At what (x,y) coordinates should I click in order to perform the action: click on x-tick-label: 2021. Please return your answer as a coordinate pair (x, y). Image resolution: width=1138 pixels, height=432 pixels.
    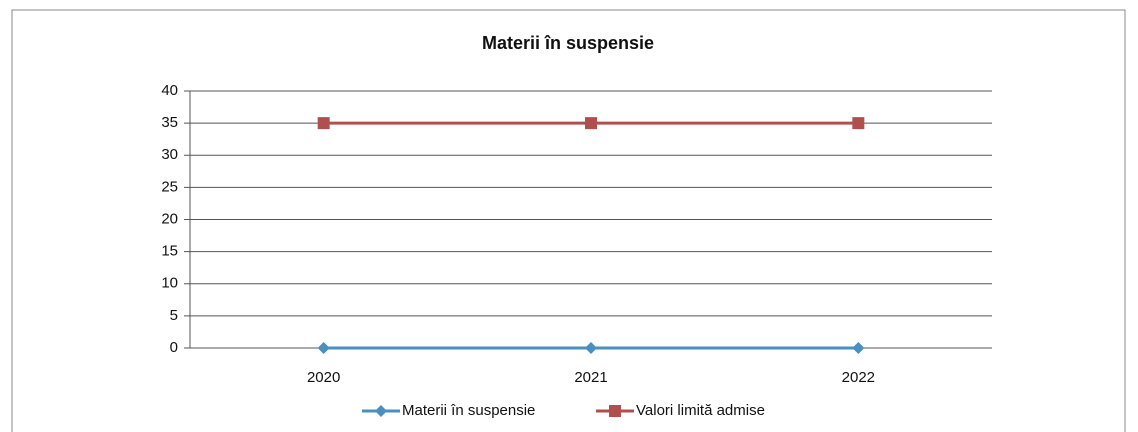
    Looking at the image, I should click on (590, 377).